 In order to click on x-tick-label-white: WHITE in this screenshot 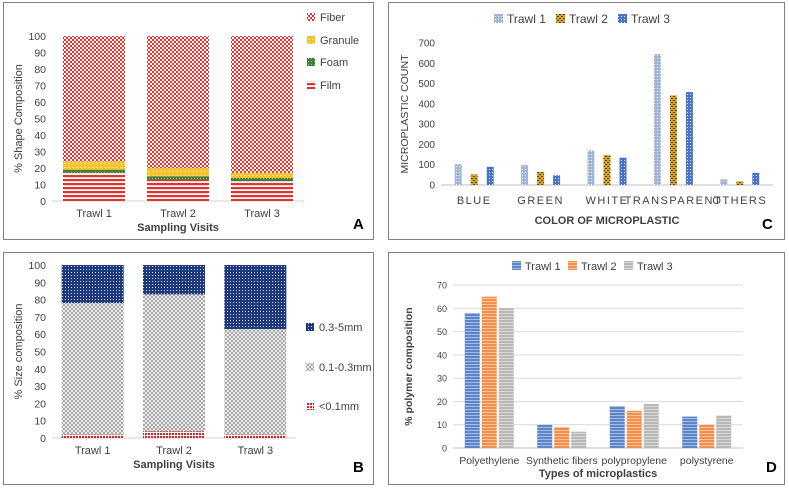, I will do `click(607, 201)`.